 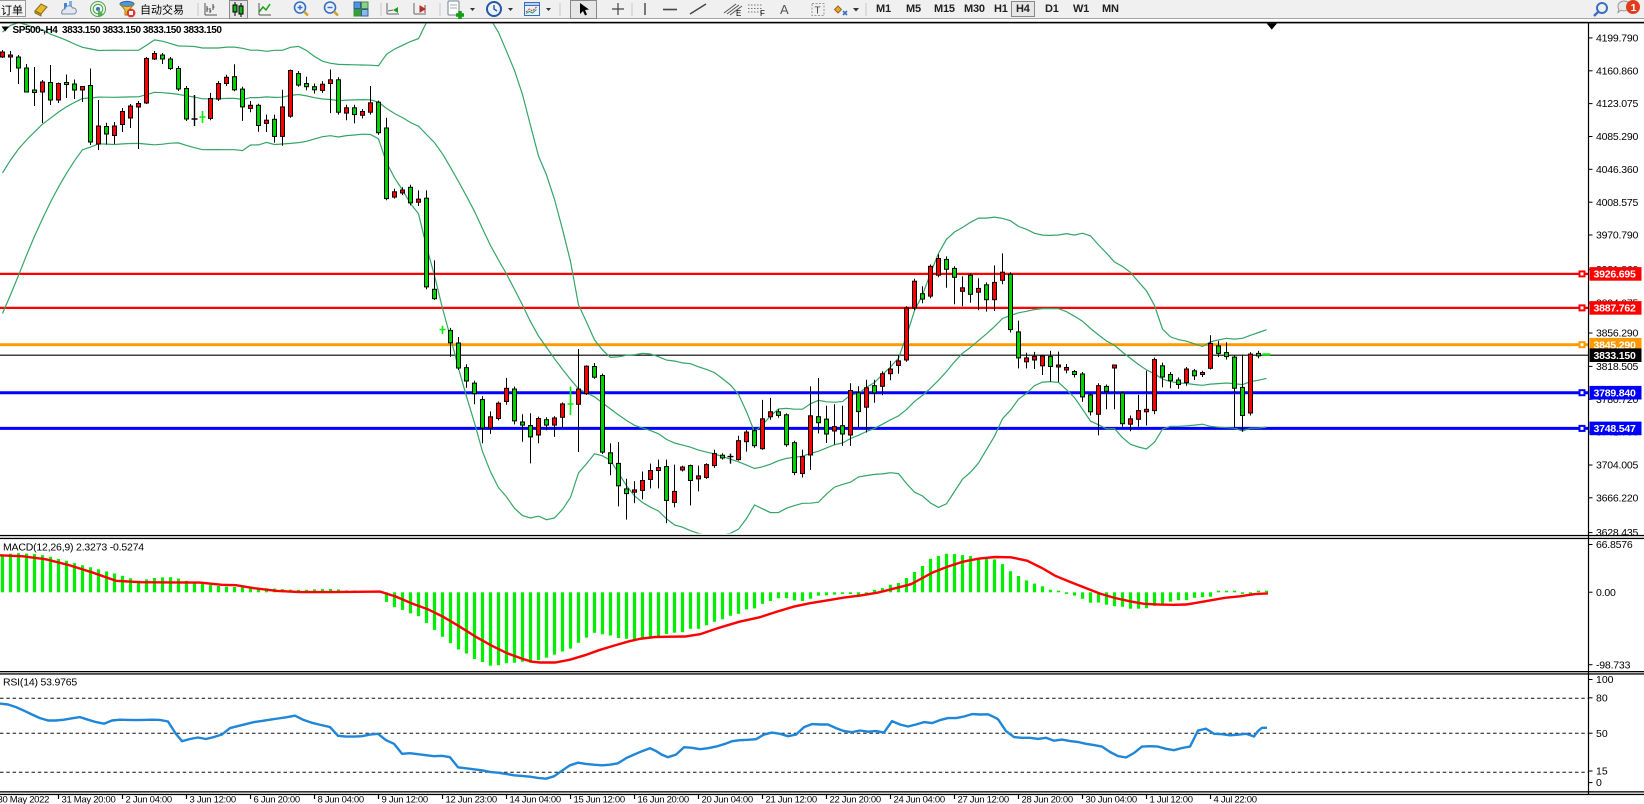 What do you see at coordinates (1617, 71) in the screenshot?
I see `svg-text: 4160.860` at bounding box center [1617, 71].